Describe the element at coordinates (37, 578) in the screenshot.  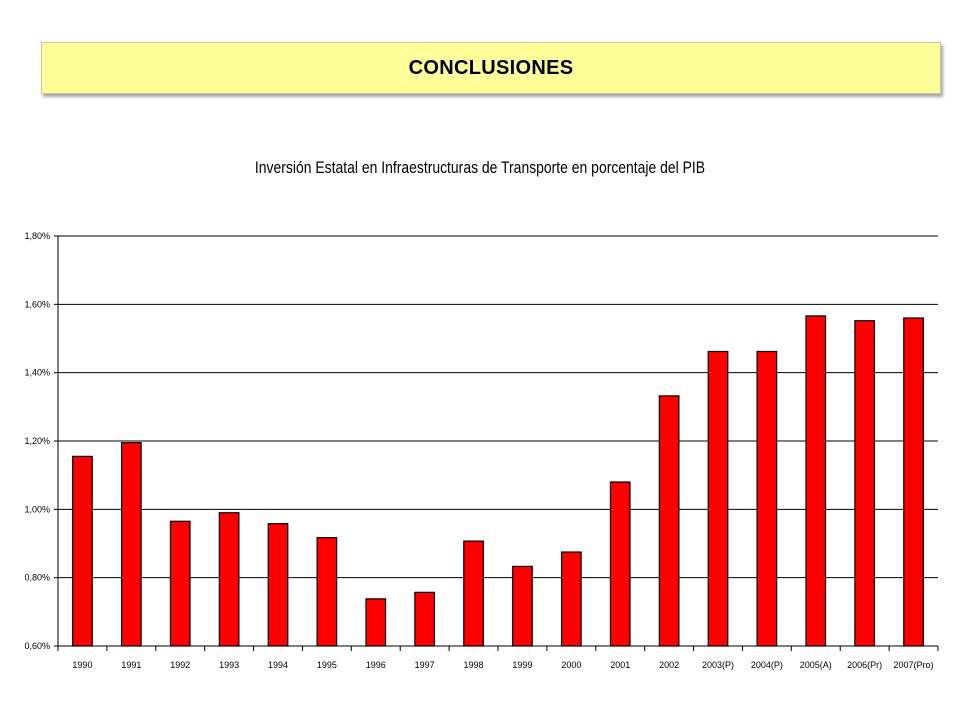
I see `y-tick-label: 0,80%` at that location.